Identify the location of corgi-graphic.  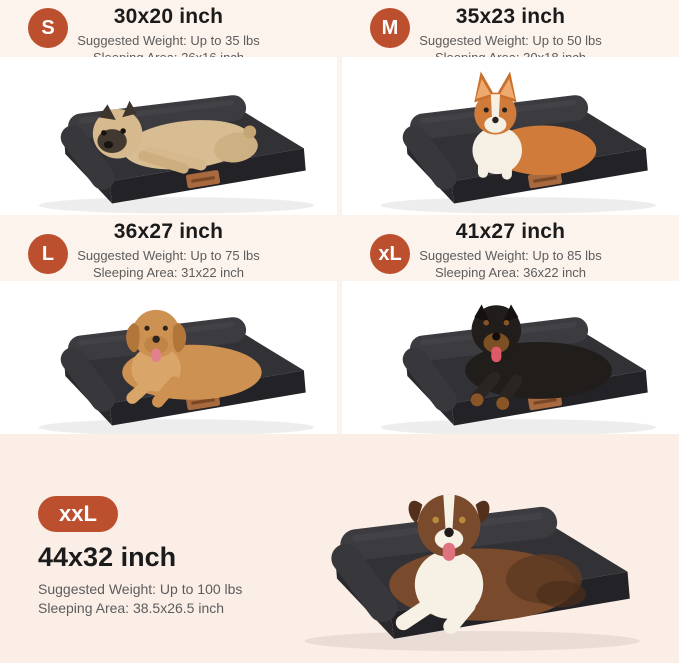
(533, 126).